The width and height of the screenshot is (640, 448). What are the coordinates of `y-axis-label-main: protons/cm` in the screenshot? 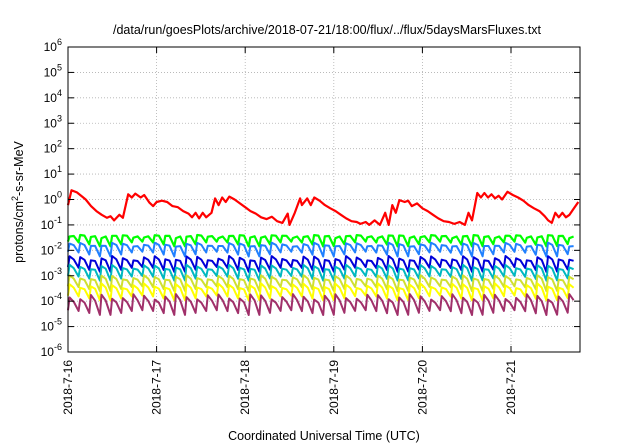 It's located at (19, 232).